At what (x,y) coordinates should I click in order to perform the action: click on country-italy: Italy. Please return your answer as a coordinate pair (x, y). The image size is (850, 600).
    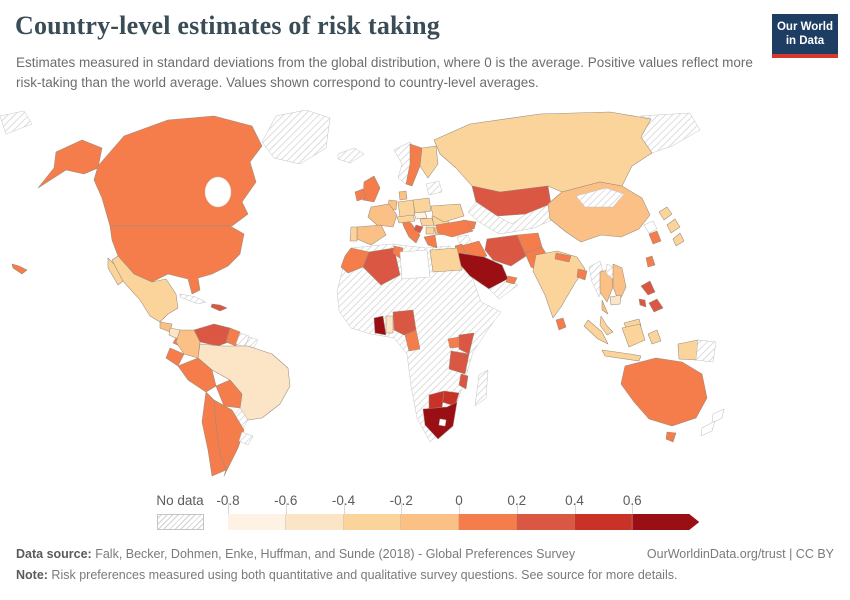
    Looking at the image, I should click on (410, 231).